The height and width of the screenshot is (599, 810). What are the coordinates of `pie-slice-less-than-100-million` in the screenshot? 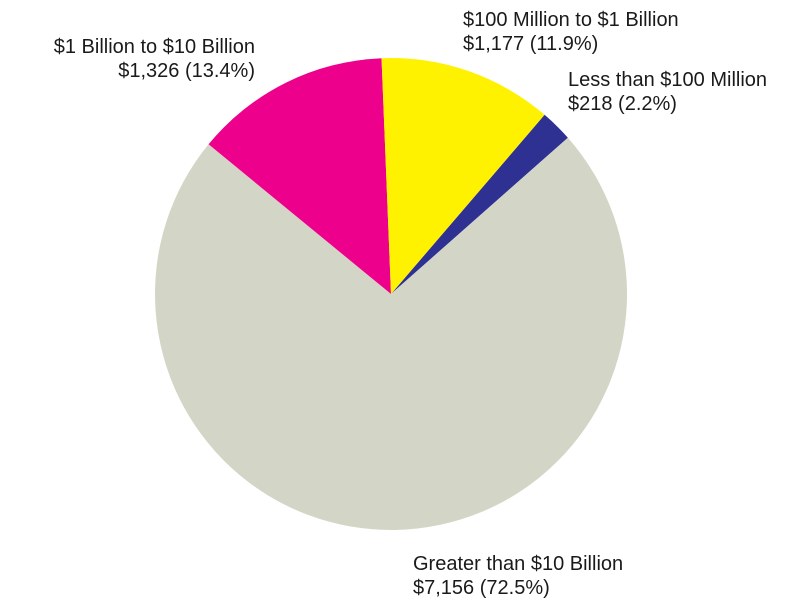 It's located at (479, 204).